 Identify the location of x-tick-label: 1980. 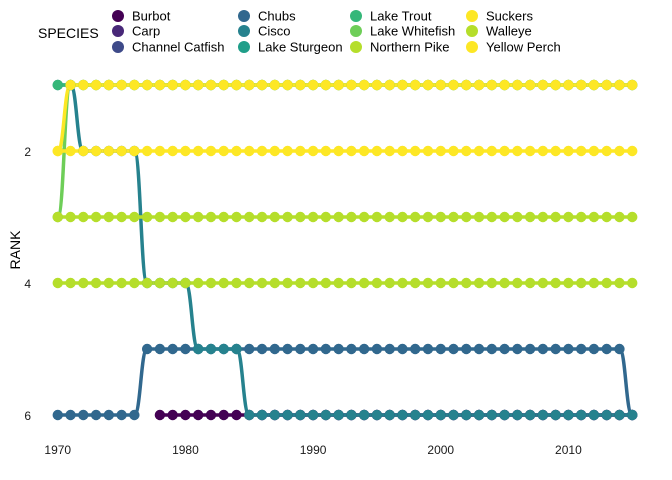
(185, 450).